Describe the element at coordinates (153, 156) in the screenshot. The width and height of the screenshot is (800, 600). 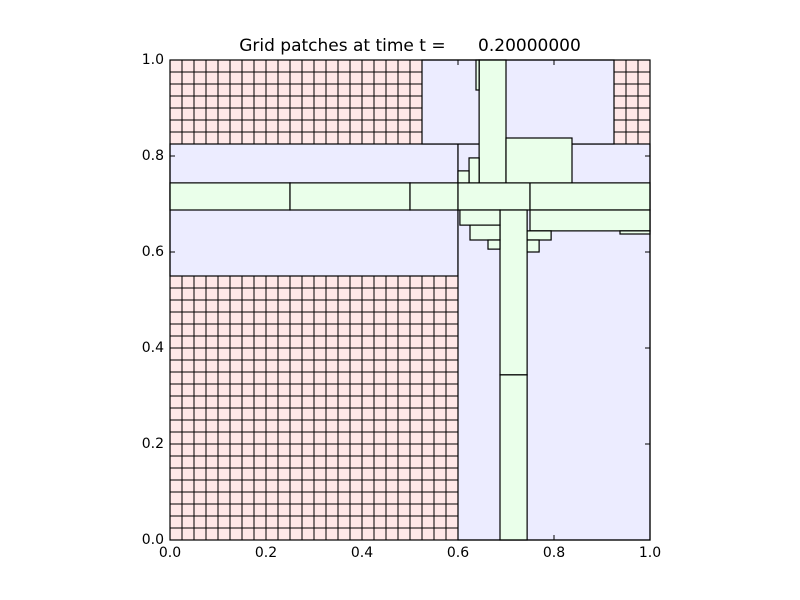
I see `y-tick-label: 0.8` at that location.